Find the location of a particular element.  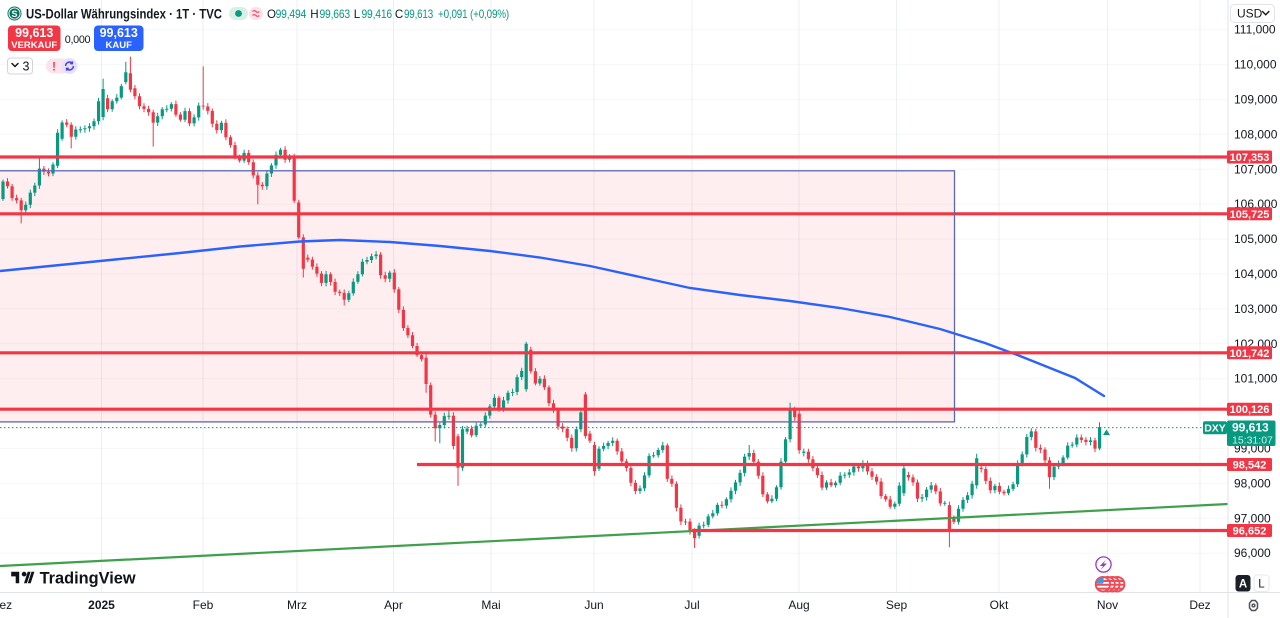

svg-text: 101,742 is located at coordinates (1250, 354).